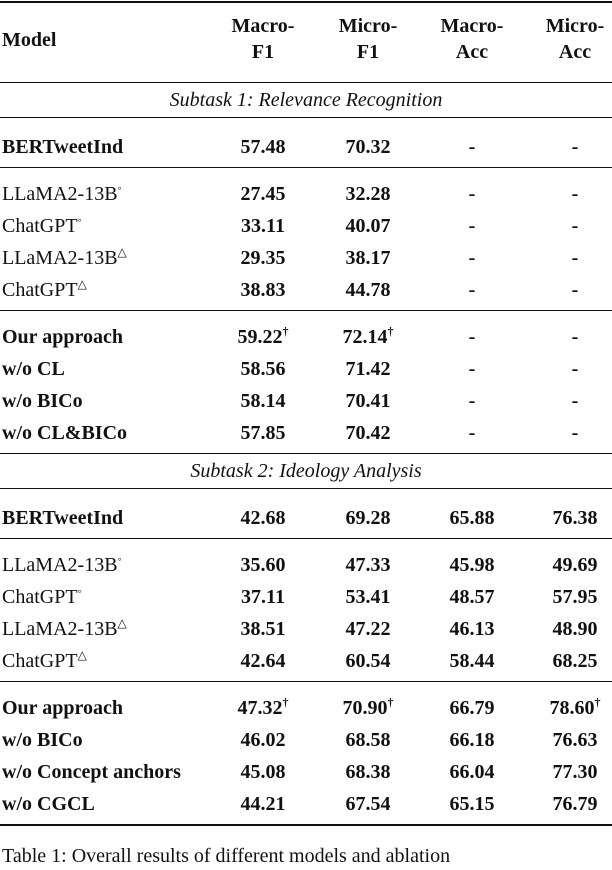 The image size is (612, 870). I want to click on value-cell: 65.88, so click(472, 518).